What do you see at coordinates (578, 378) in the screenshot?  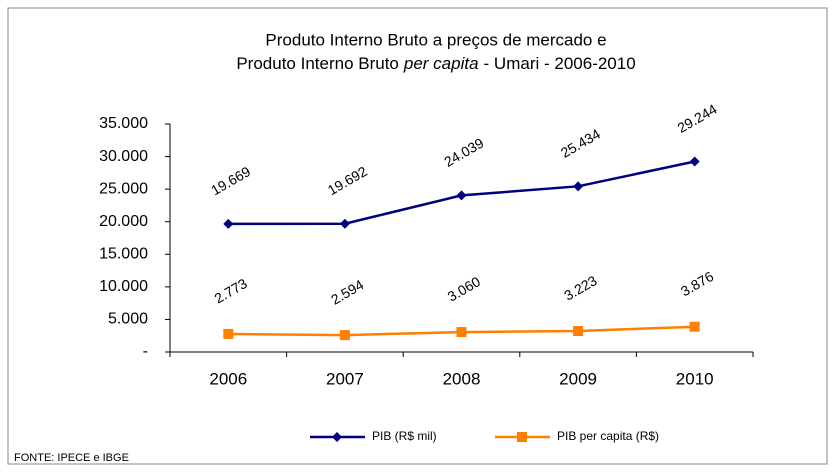 I see `x-tick-label: 2009` at bounding box center [578, 378].